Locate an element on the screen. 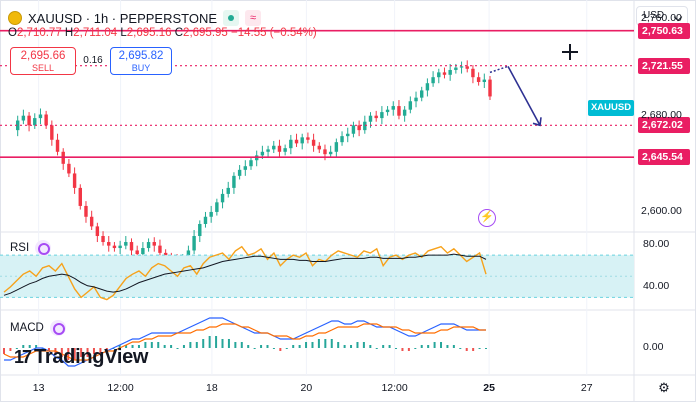  rsi-tick-label: 80.00 is located at coordinates (656, 243).